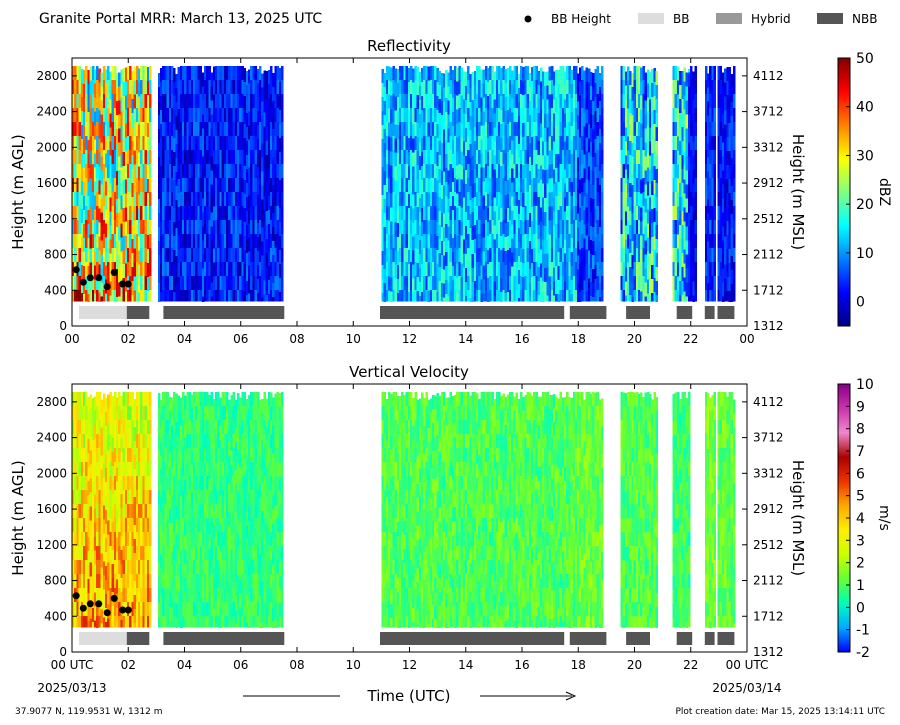  What do you see at coordinates (581, 19) in the screenshot?
I see `legend-bb-height-label: BB Height` at bounding box center [581, 19].